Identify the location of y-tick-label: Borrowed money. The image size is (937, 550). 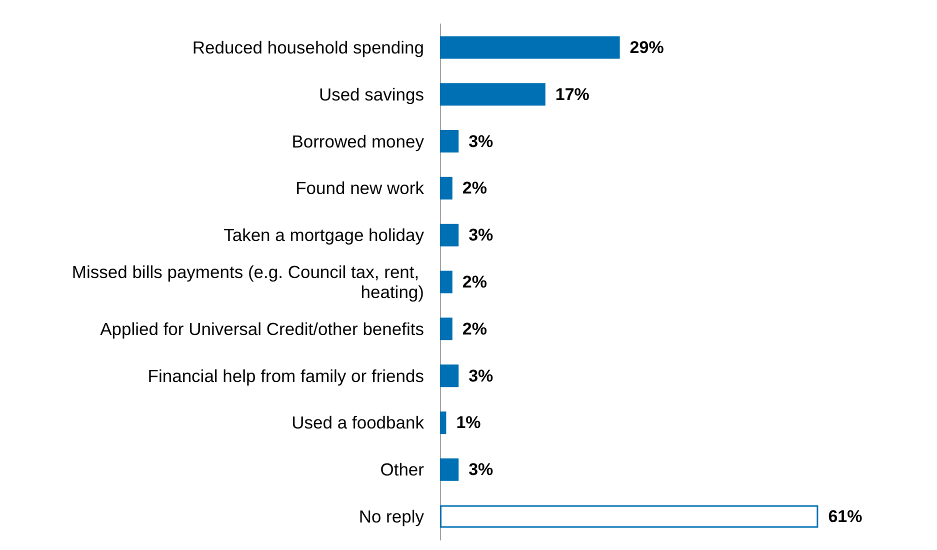
(358, 141).